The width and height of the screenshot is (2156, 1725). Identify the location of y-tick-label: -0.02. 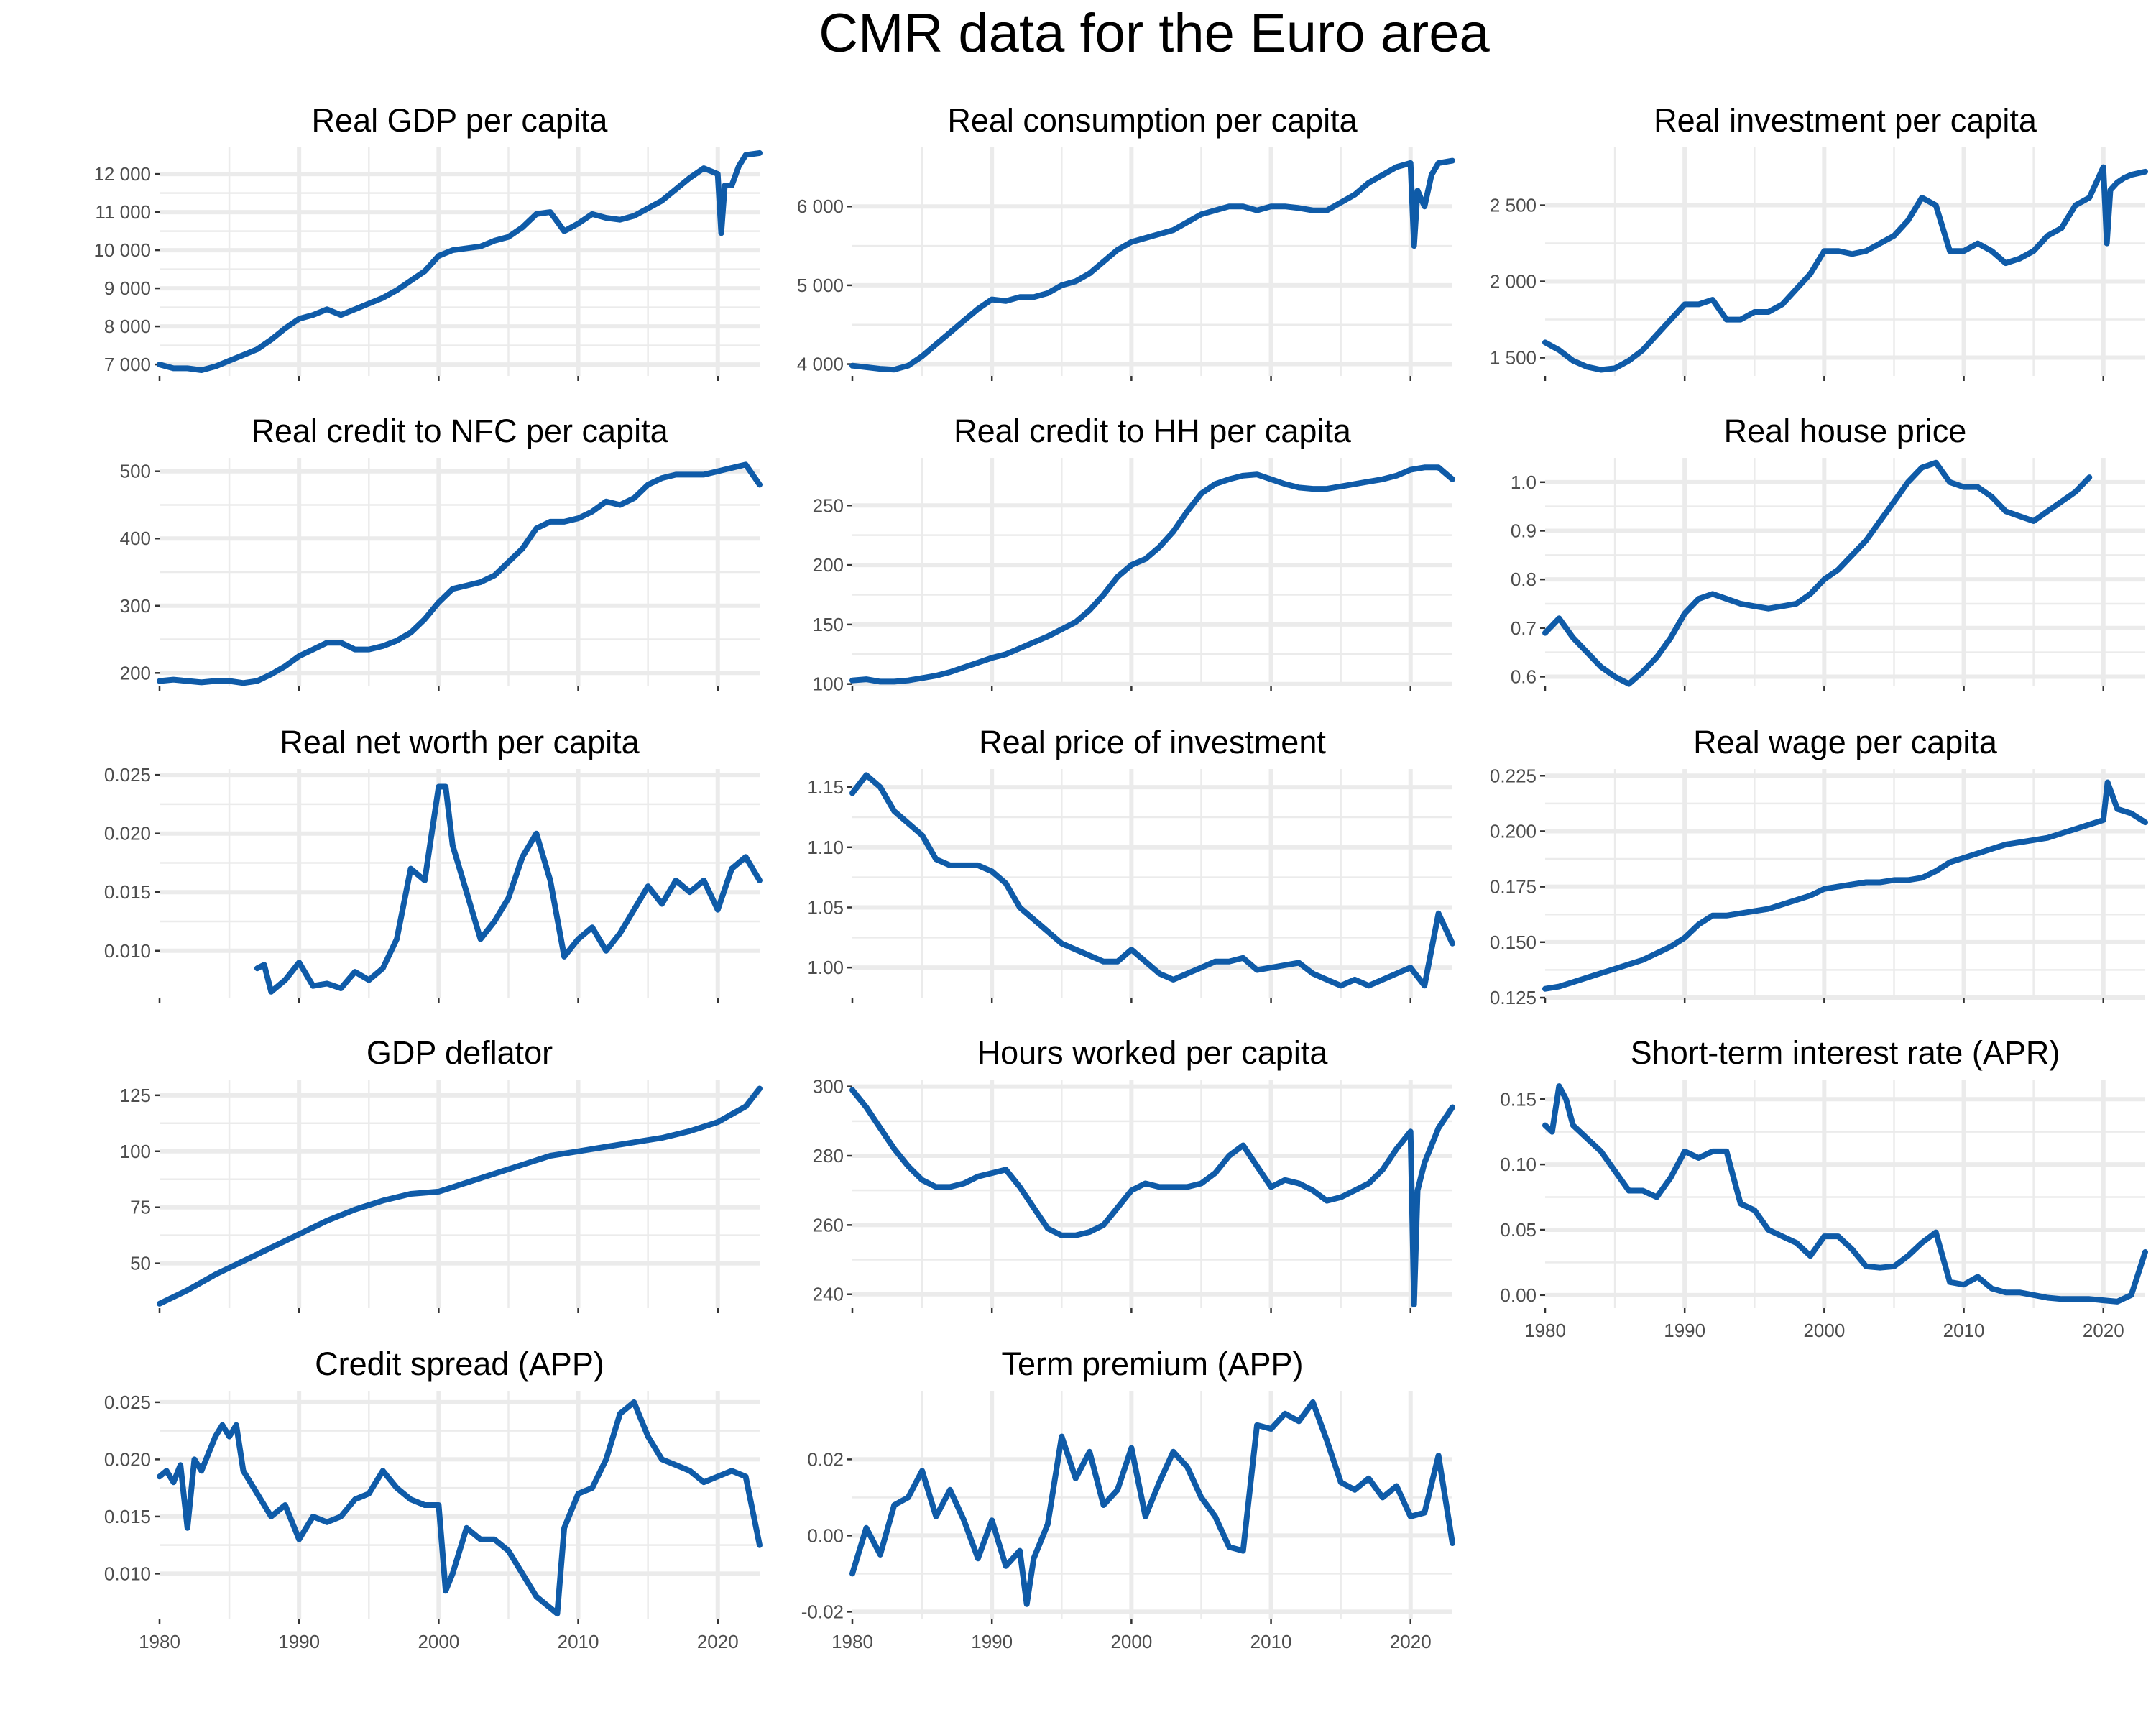
(822, 1611).